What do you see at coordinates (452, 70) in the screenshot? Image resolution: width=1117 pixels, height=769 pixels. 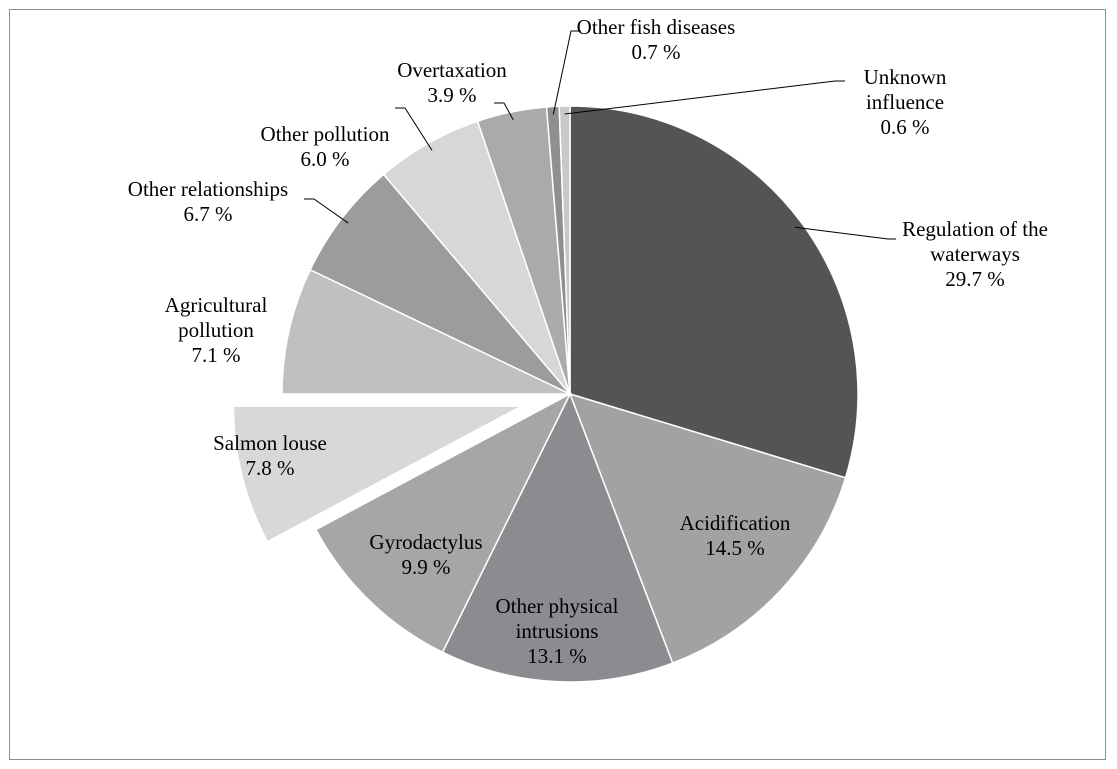 I see `label-overtaxation-line-1: Overtaxation` at bounding box center [452, 70].